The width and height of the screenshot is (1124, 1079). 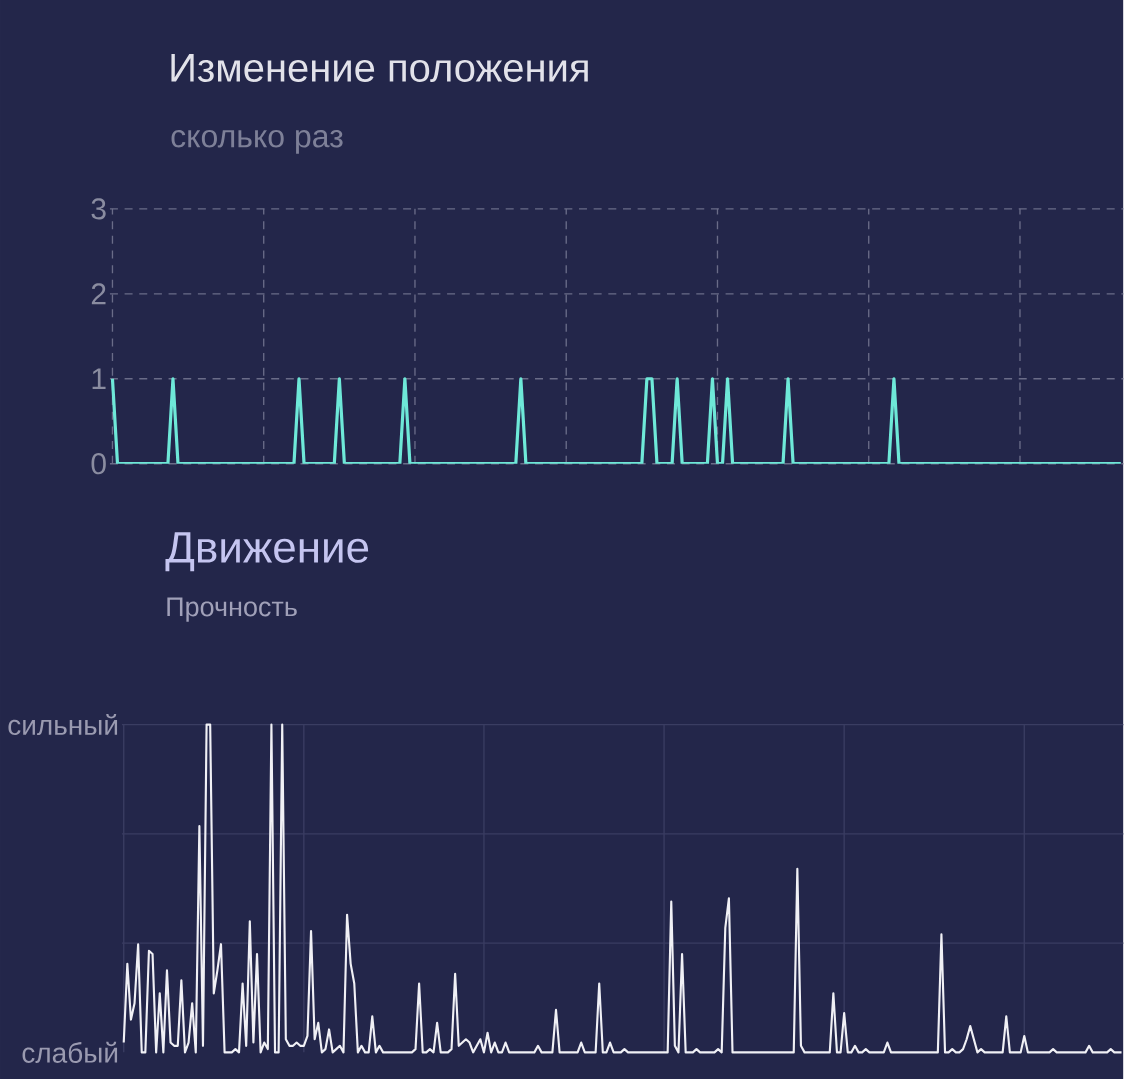 What do you see at coordinates (98, 463) in the screenshot?
I see `y-tick-label: 0` at bounding box center [98, 463].